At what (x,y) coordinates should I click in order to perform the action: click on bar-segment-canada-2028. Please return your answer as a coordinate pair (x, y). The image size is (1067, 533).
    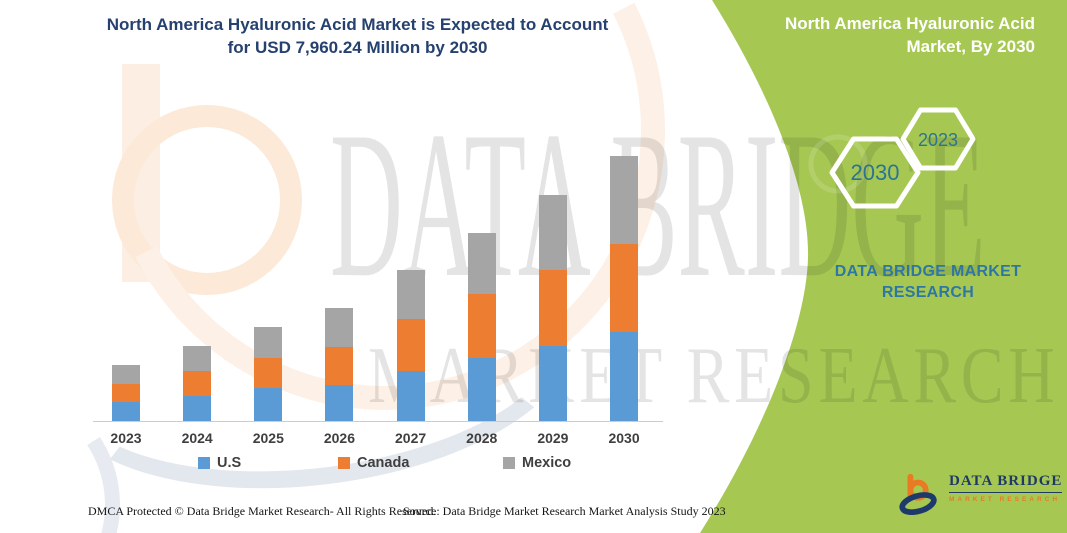
    Looking at the image, I should click on (481, 326).